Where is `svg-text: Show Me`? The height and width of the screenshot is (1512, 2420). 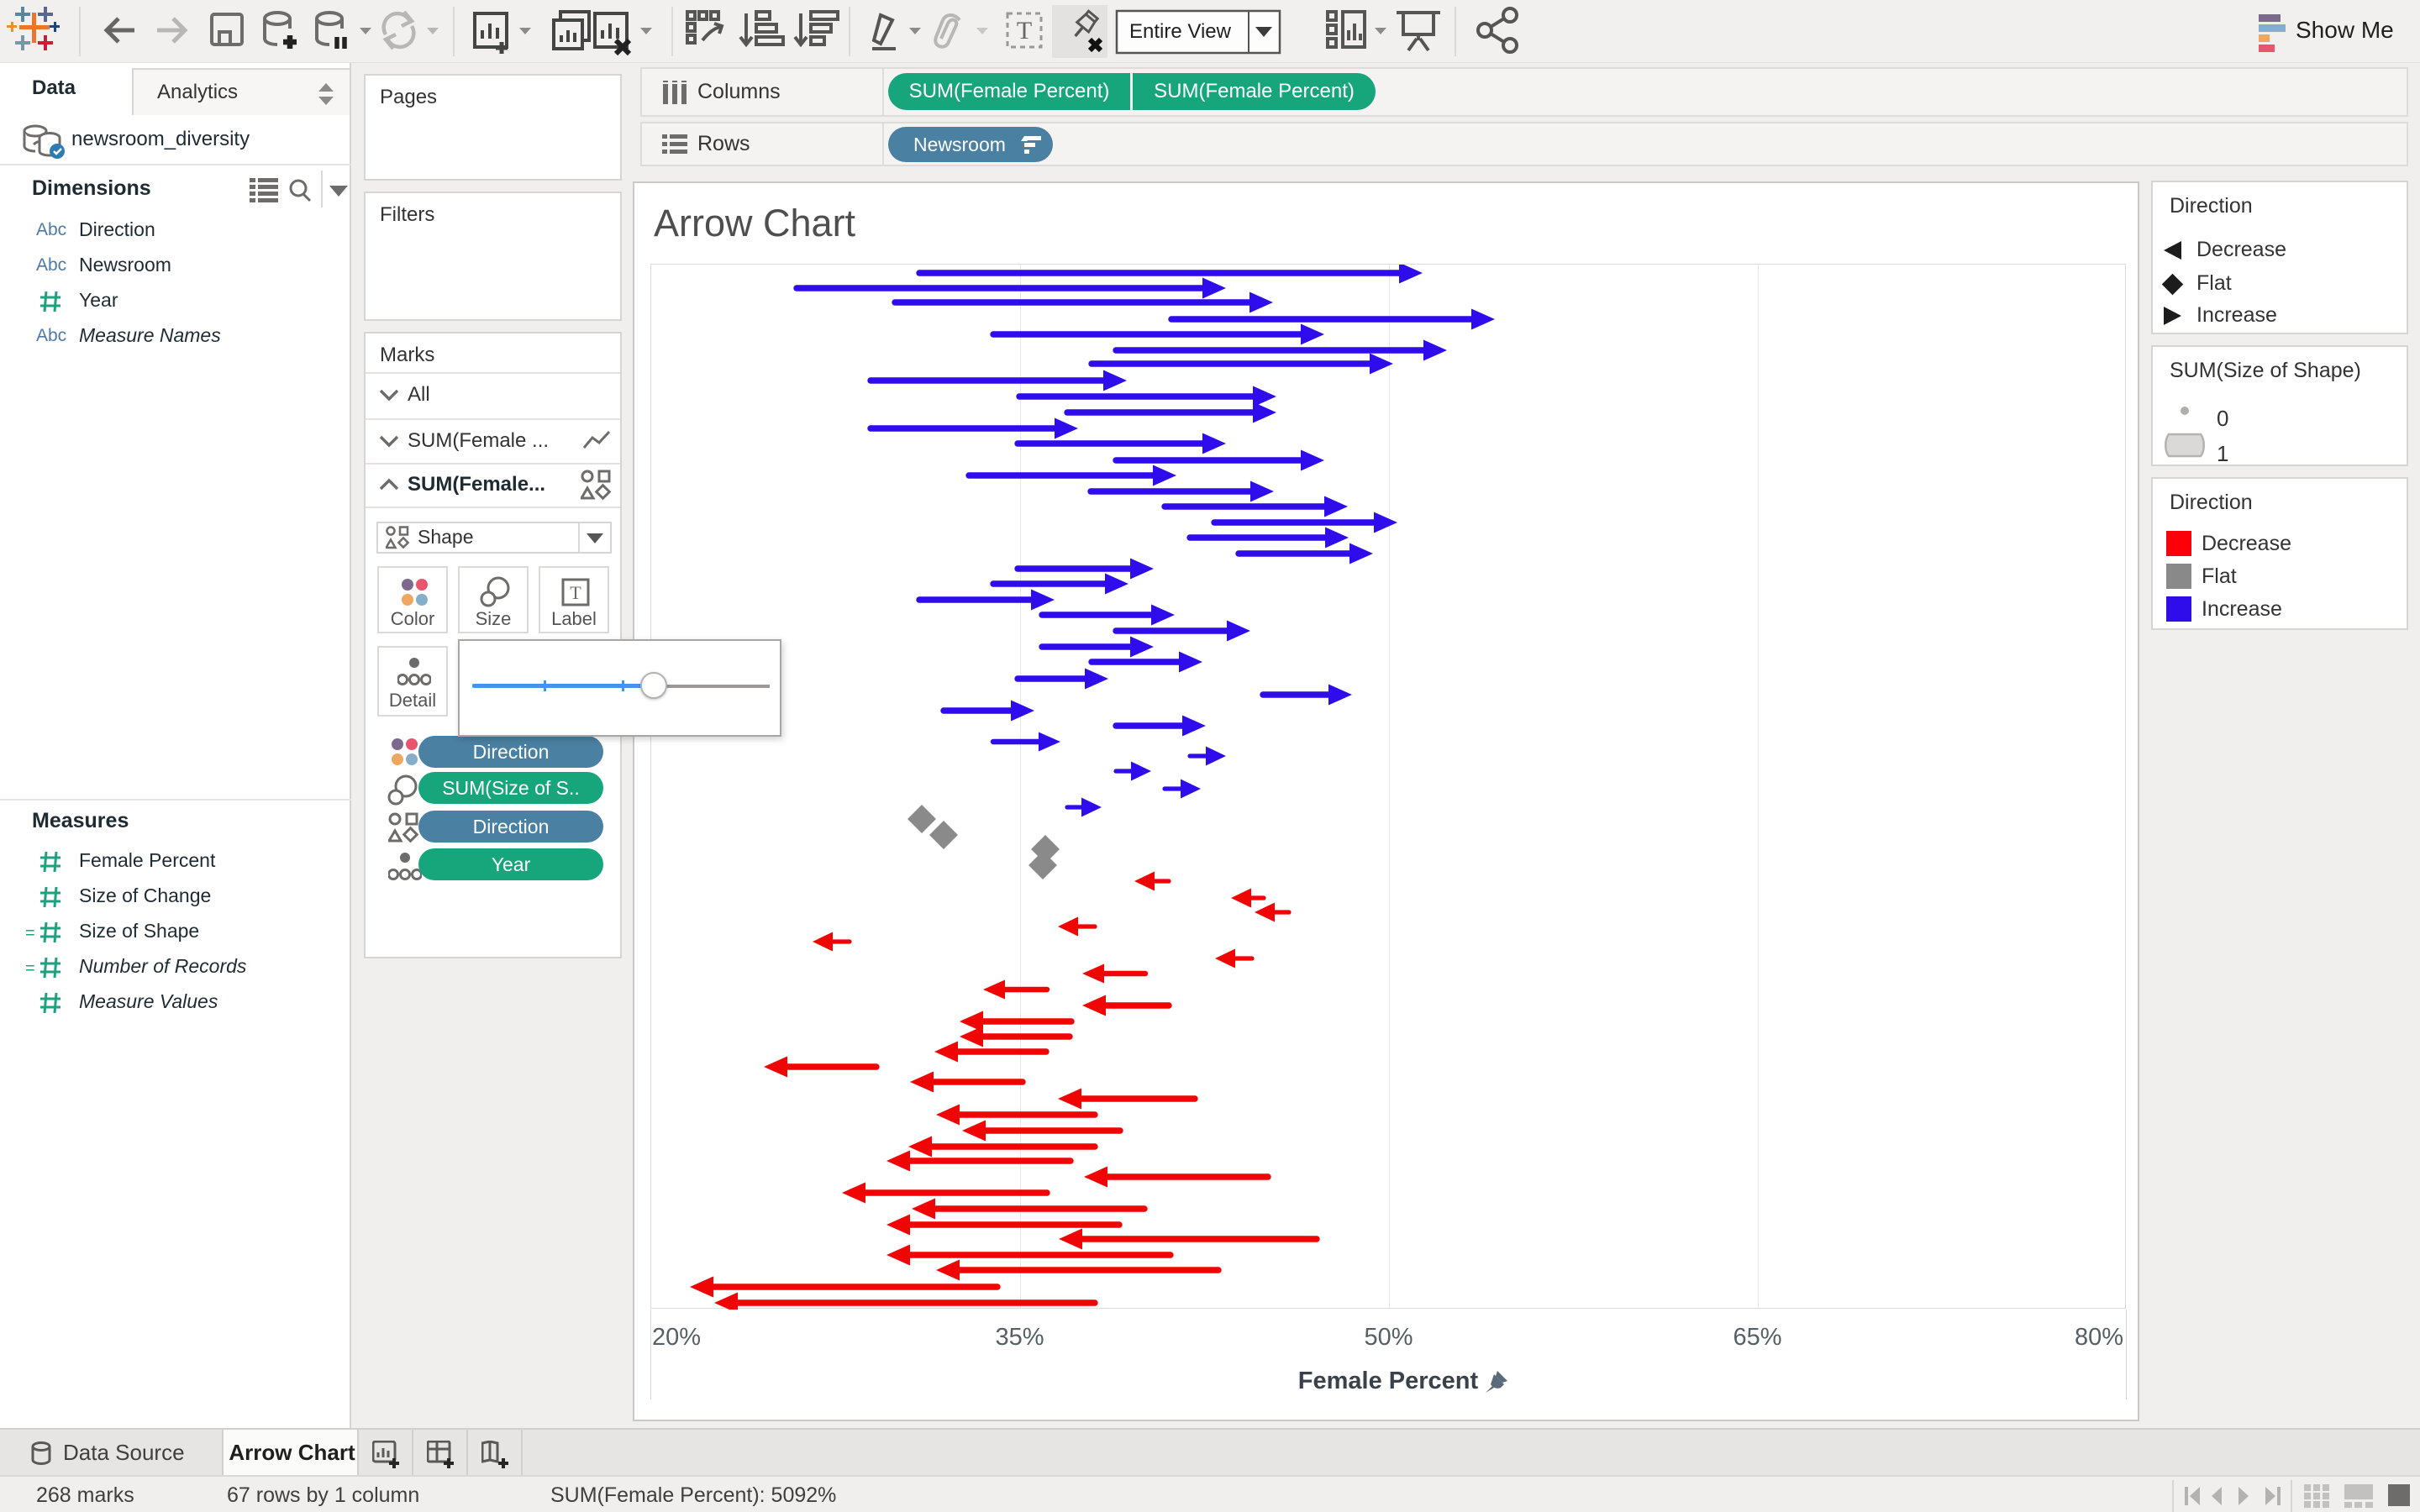
svg-text: Show Me is located at coordinates (2345, 30).